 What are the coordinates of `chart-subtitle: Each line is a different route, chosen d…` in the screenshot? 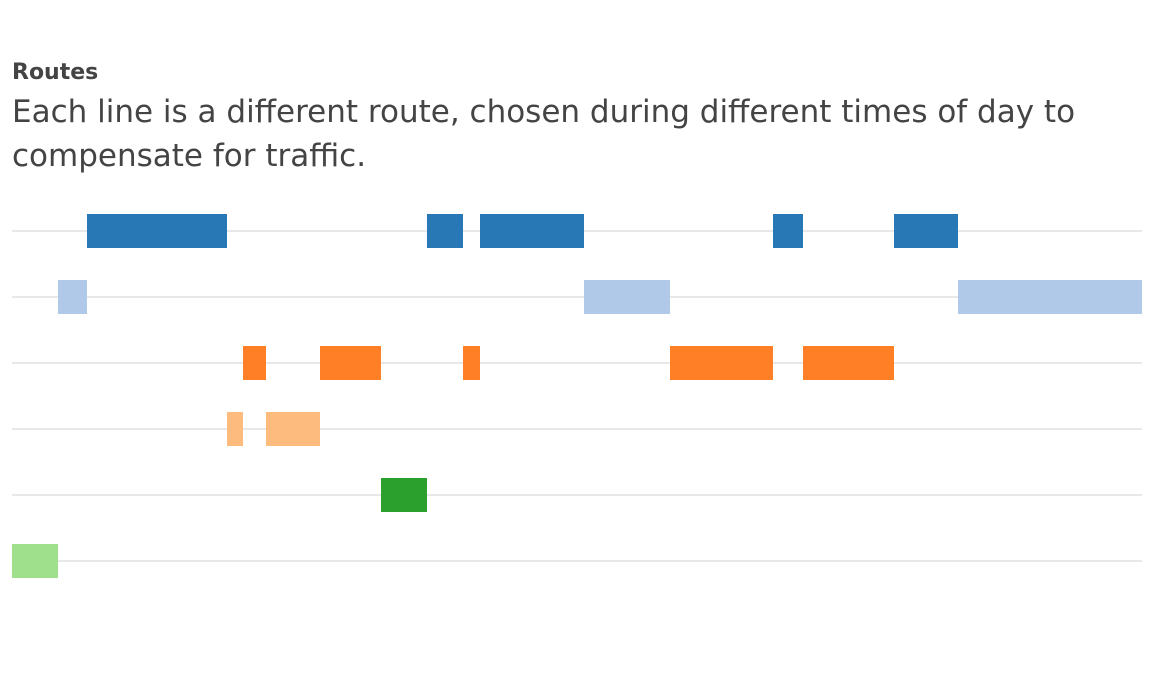 It's located at (544, 134).